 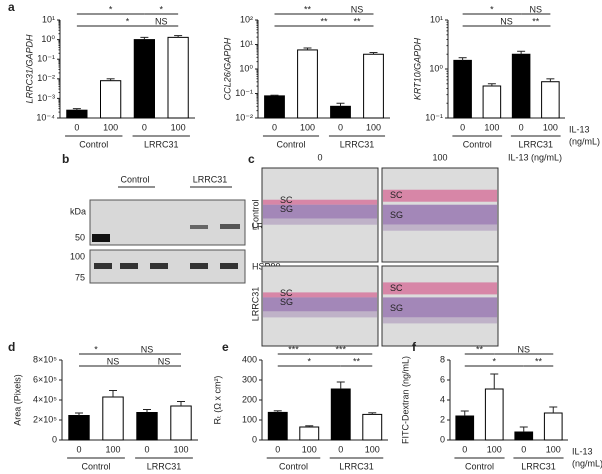 What do you see at coordinates (249, 379) in the screenshot?
I see `y-tick-label: 300` at bounding box center [249, 379].